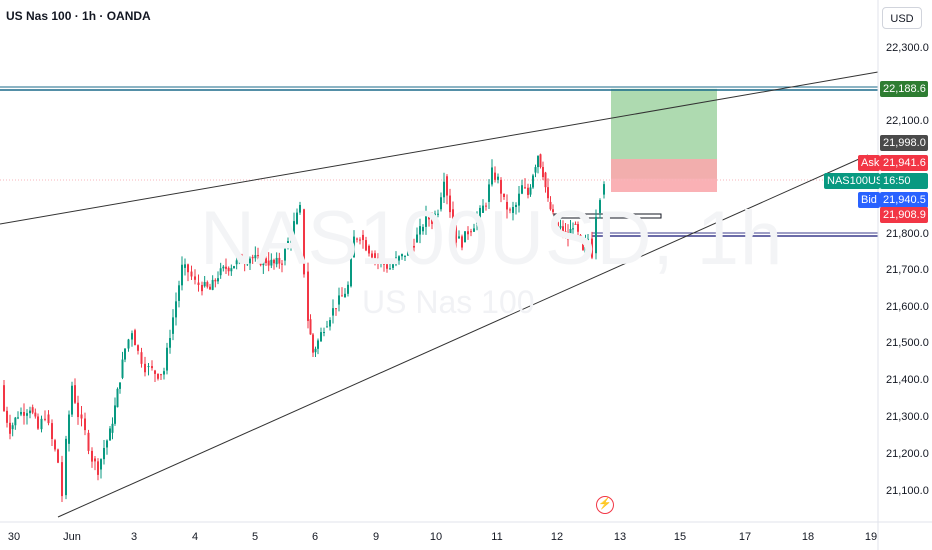 The height and width of the screenshot is (550, 932). Describe the element at coordinates (557, 537) in the screenshot. I see `time-tick-label: 12` at that location.